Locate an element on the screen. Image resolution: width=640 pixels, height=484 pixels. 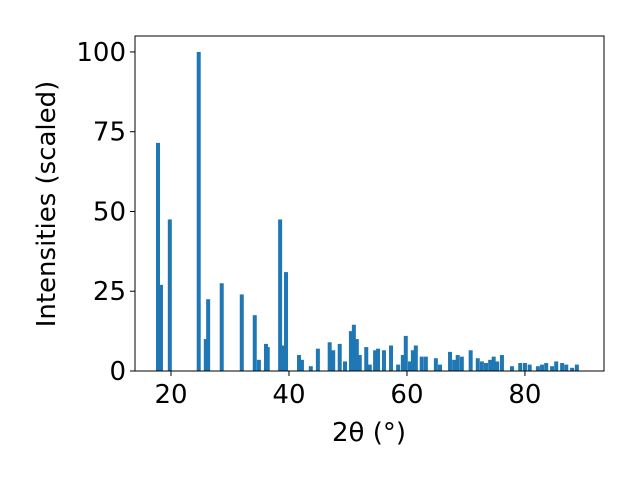
y-tick-label: 0 is located at coordinates (117, 372).